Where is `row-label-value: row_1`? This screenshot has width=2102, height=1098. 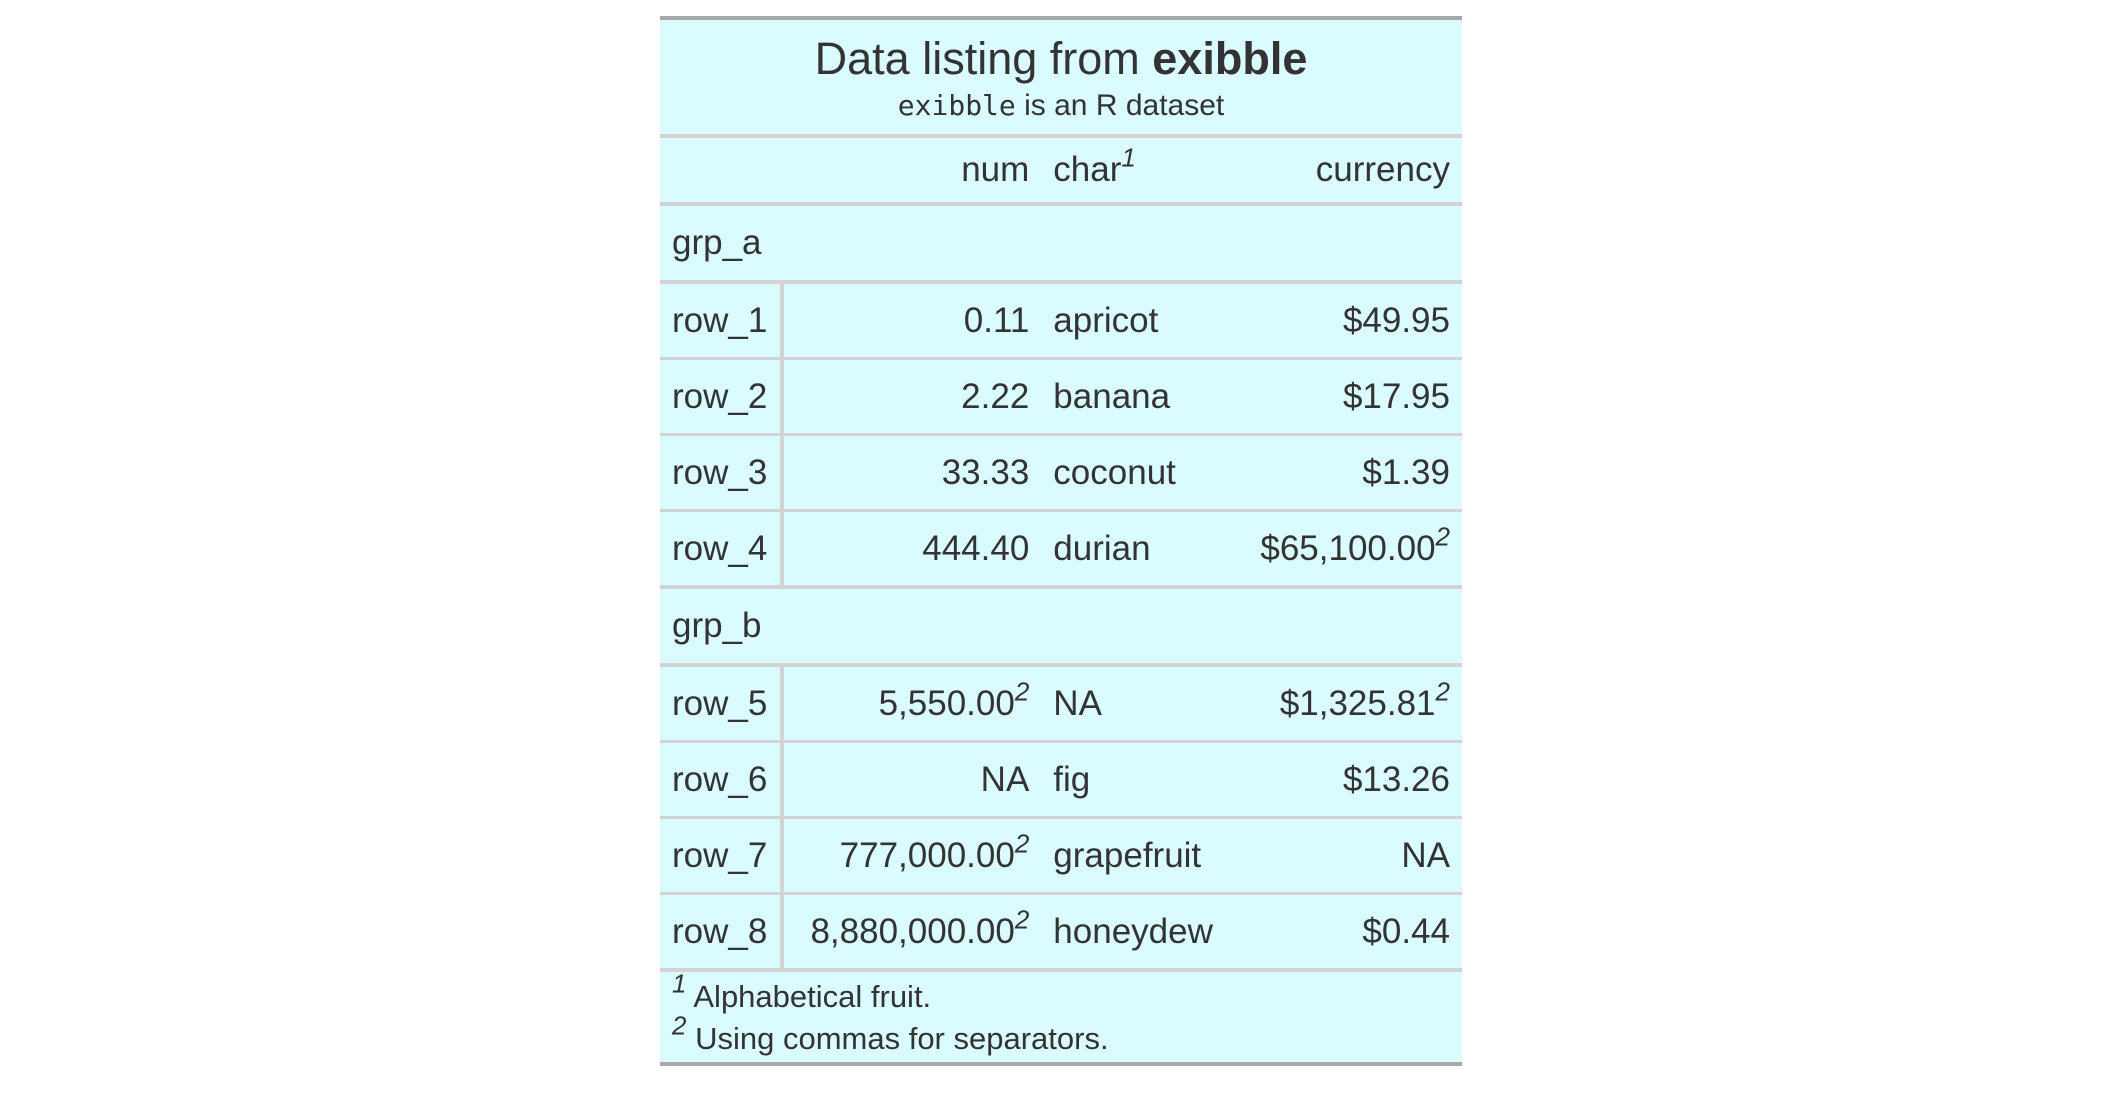
row-label-value: row_1 is located at coordinates (720, 320).